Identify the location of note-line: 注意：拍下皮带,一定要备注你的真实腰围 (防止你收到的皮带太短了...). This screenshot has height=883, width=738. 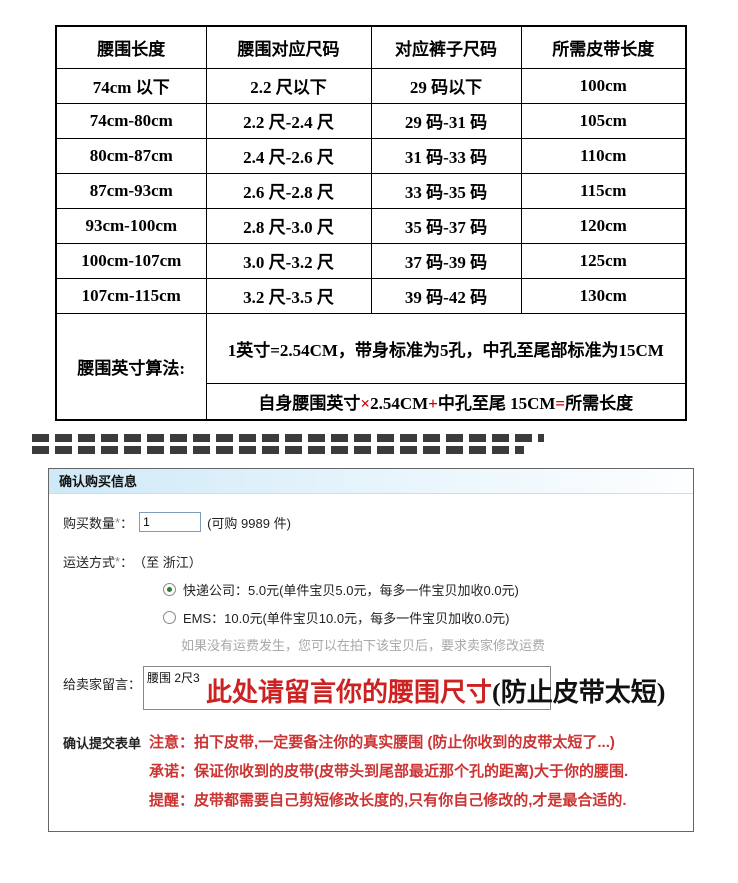
(388, 742).